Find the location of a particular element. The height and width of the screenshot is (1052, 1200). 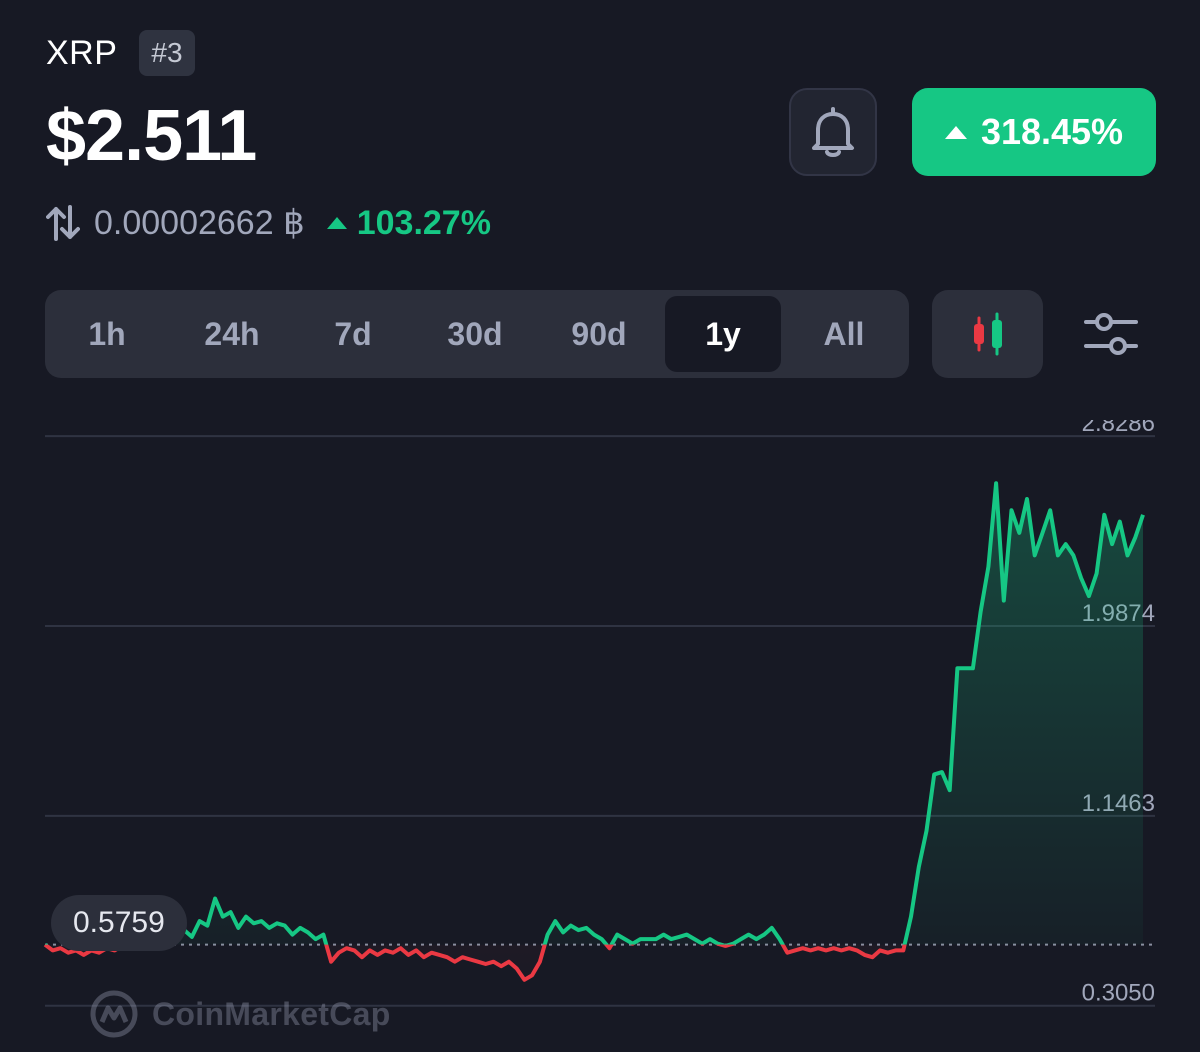

bell-icon is located at coordinates (833, 132).